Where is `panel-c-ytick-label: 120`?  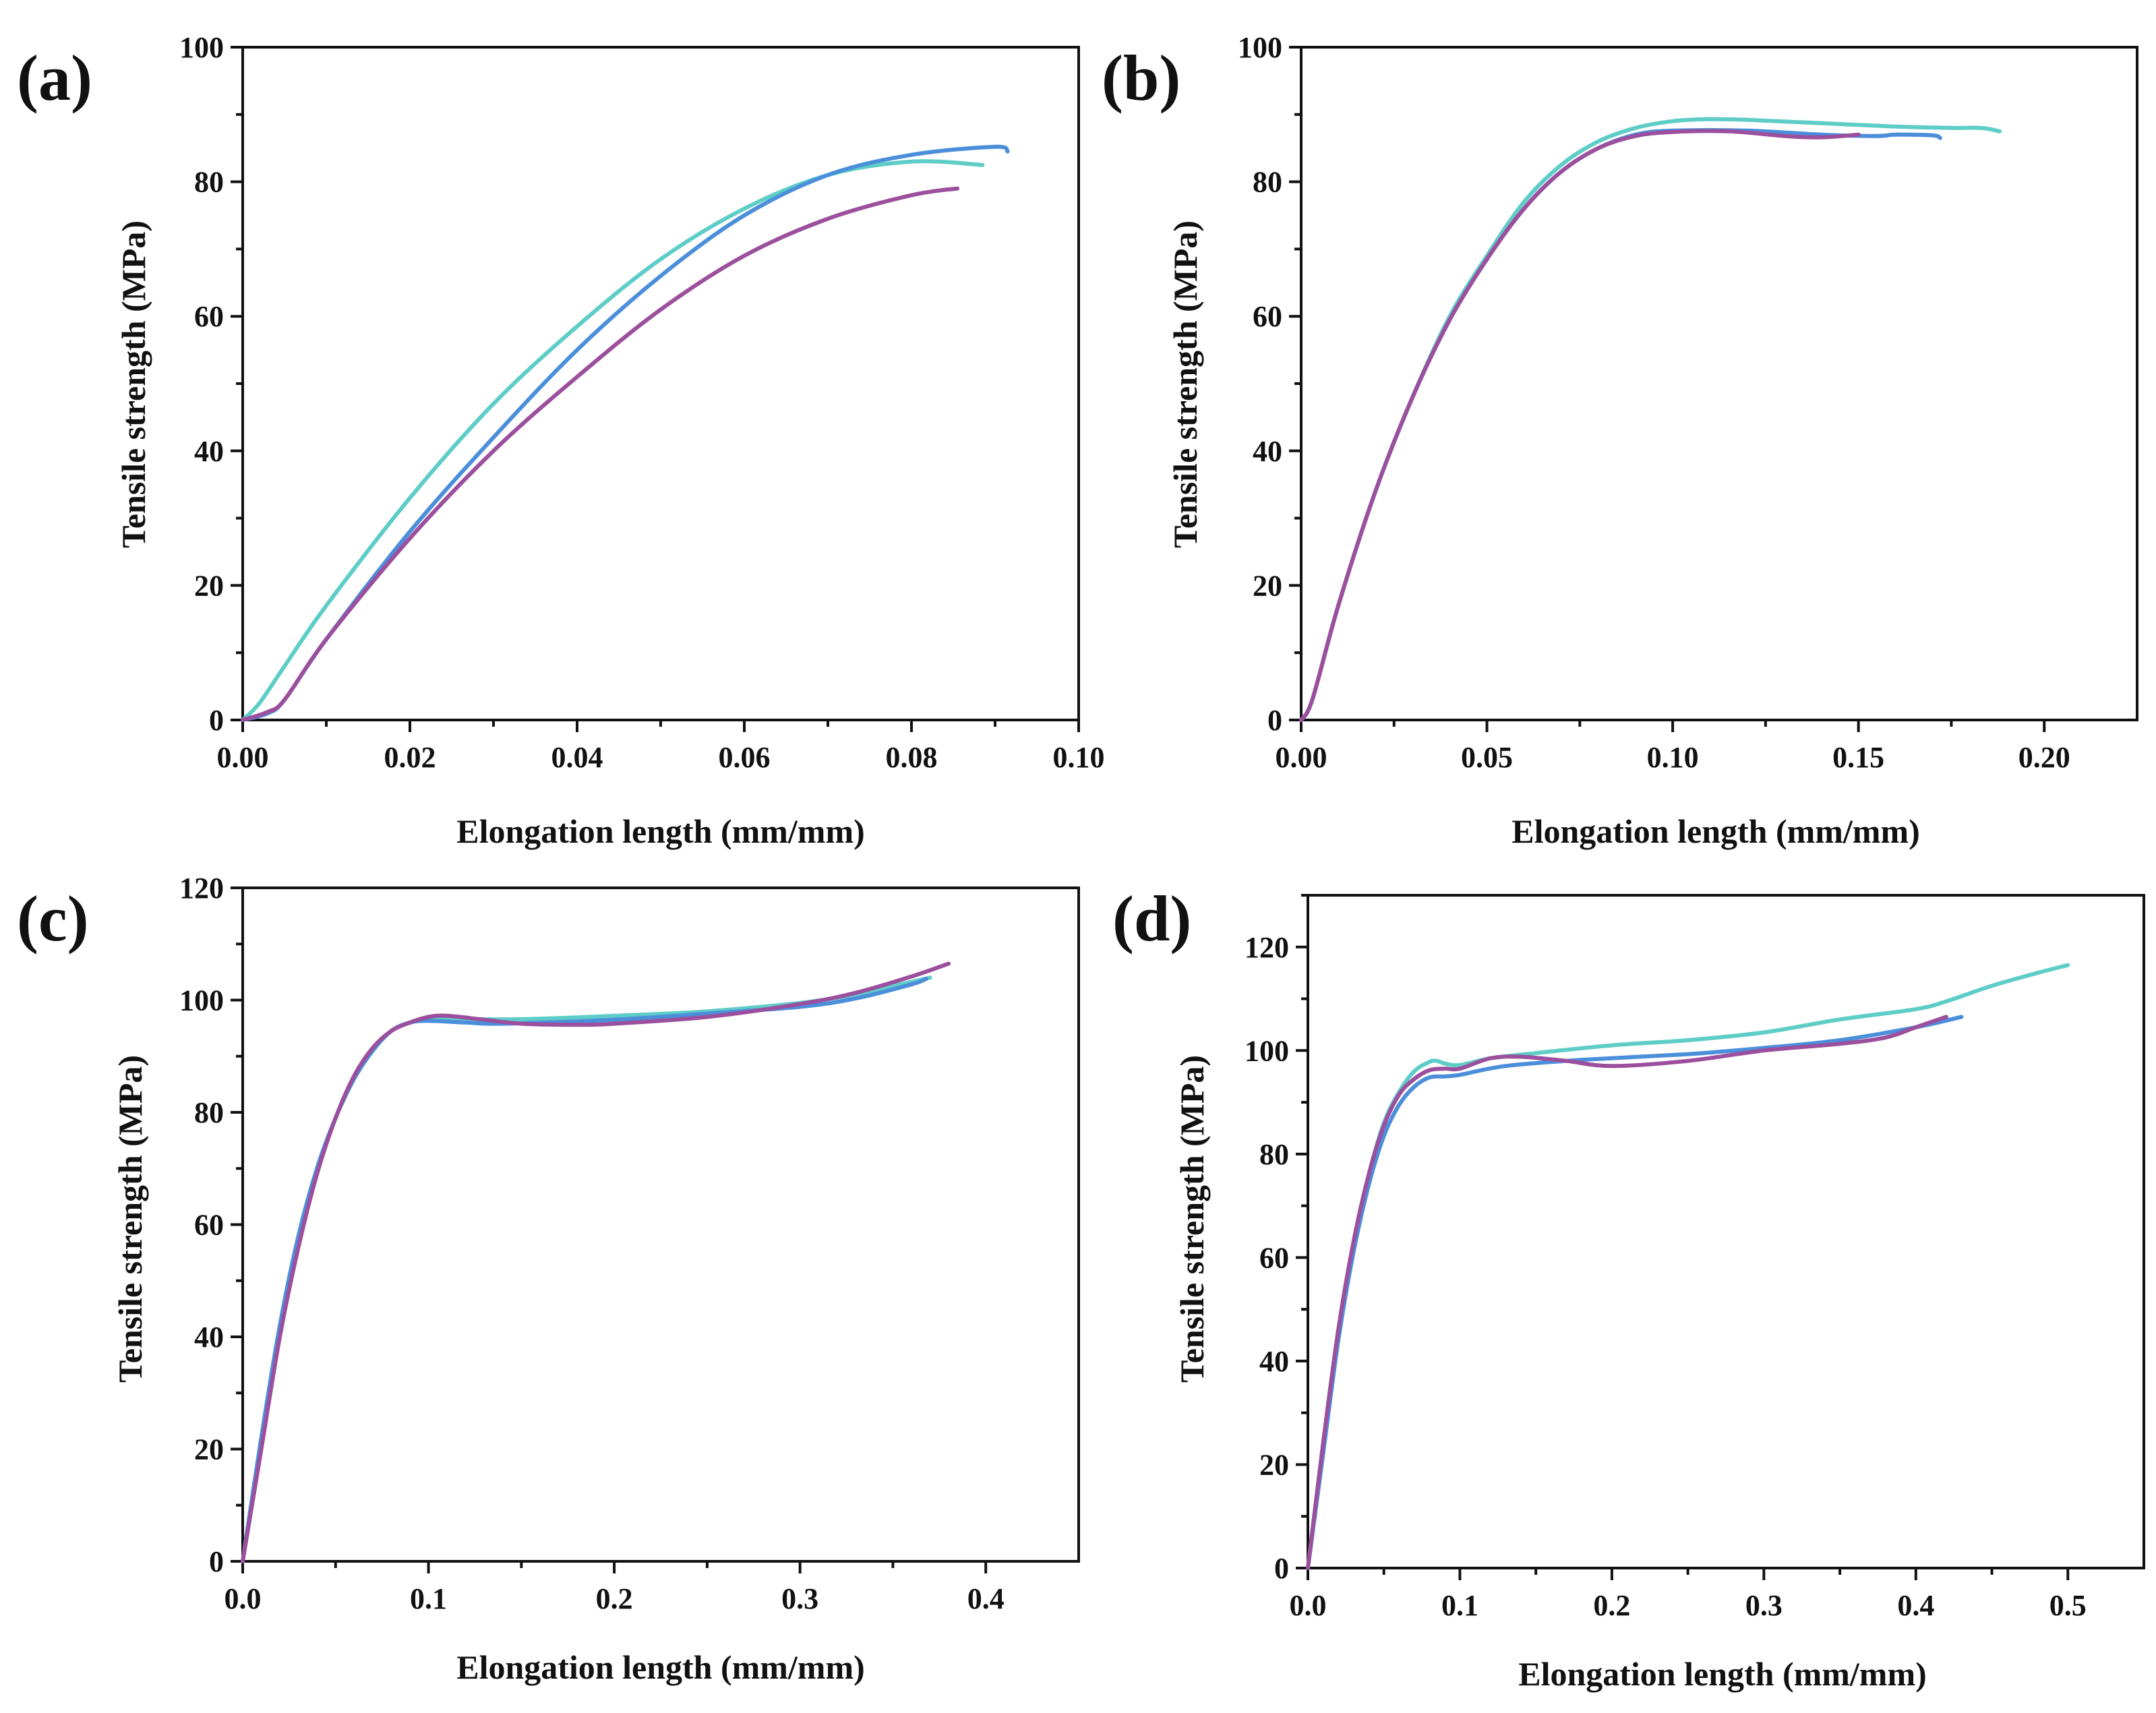 panel-c-ytick-label: 120 is located at coordinates (201, 889).